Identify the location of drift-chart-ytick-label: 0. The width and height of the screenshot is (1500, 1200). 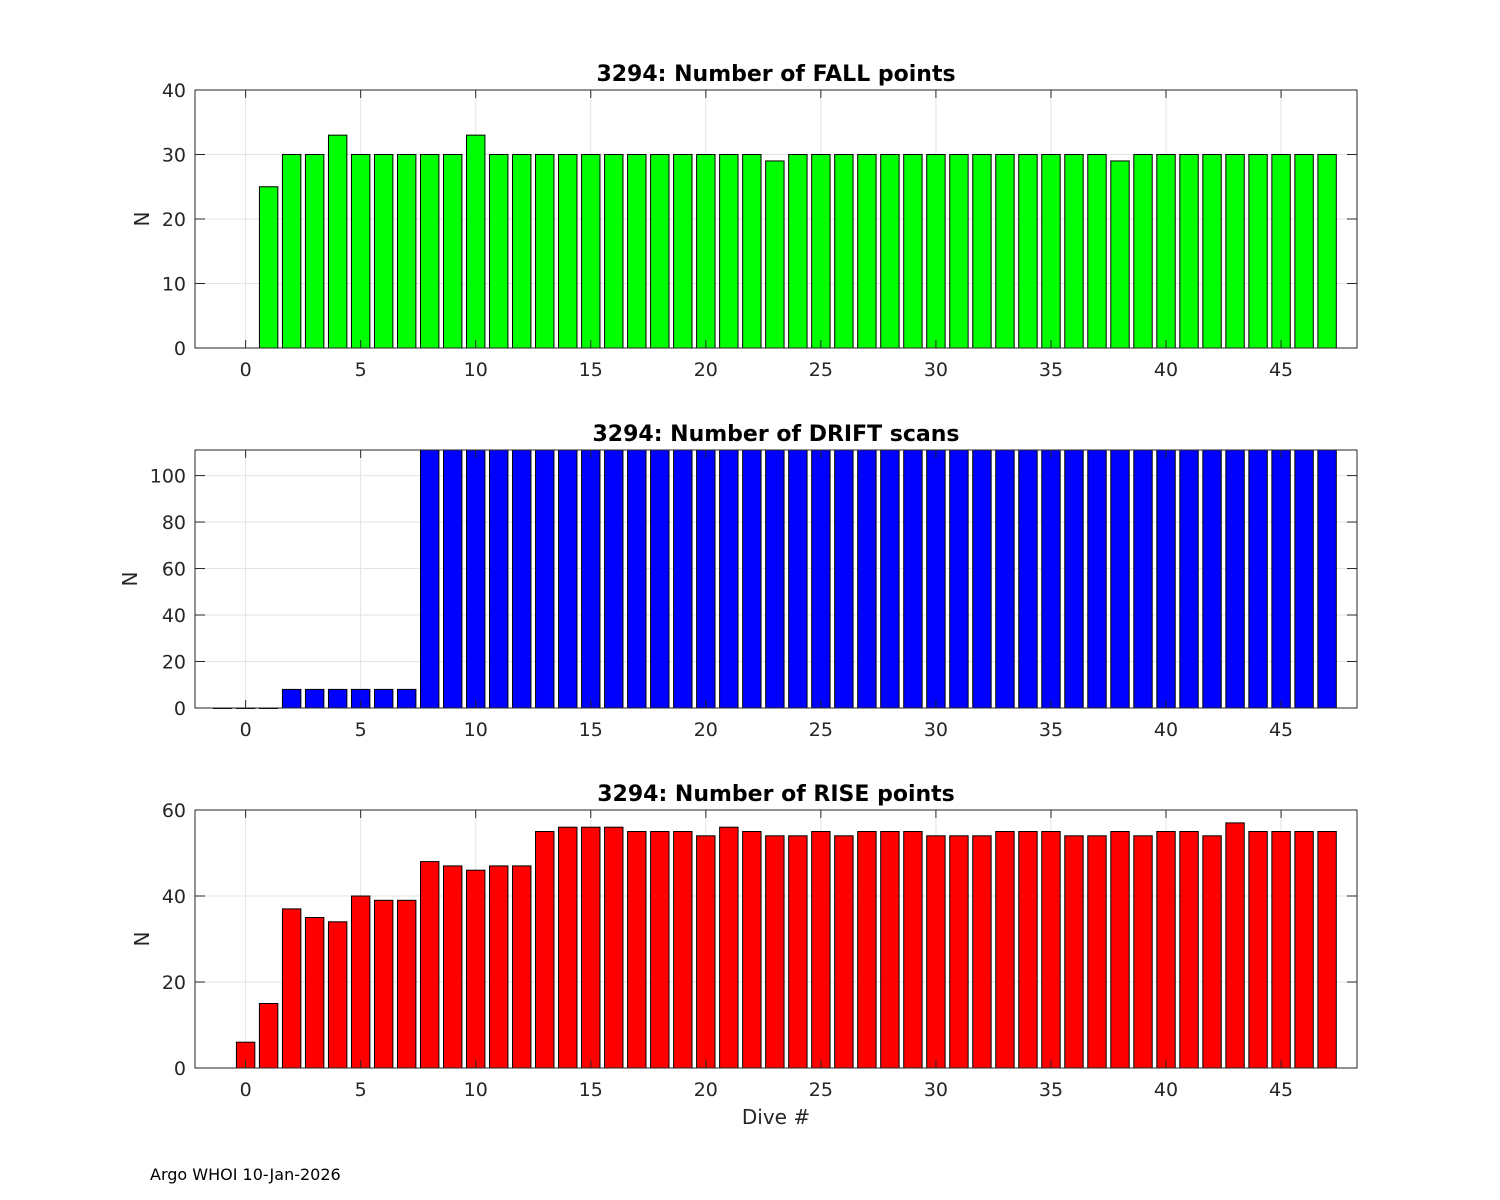
(180, 709).